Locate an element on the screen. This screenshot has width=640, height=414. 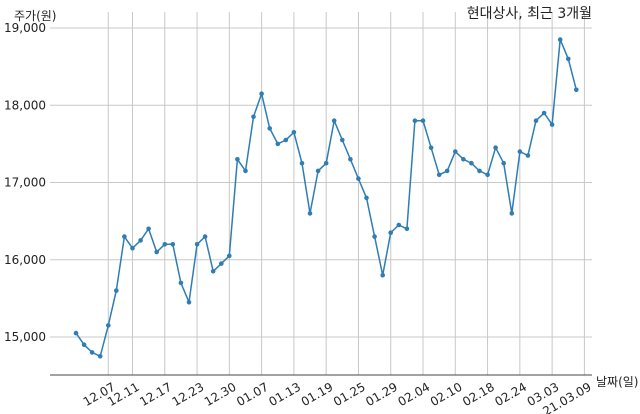
y-tick-label: 17,000 is located at coordinates (25, 183).